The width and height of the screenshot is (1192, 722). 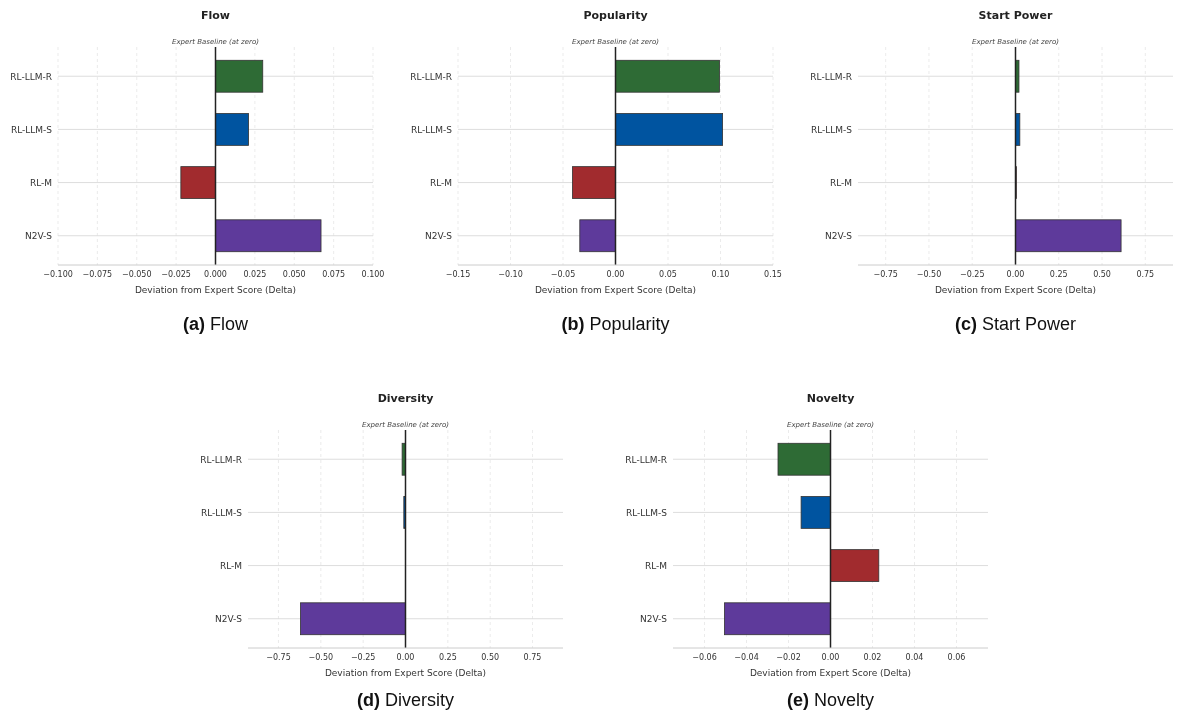 I want to click on text: (d) Diversity, so click(x=405, y=700).